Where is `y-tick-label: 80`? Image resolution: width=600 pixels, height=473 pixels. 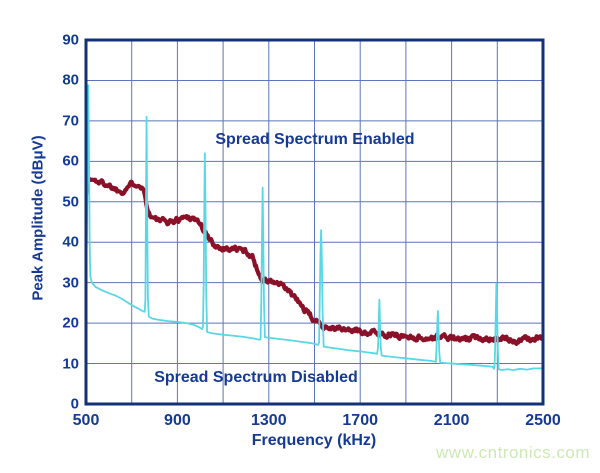
y-tick-label: 80 is located at coordinates (70, 80).